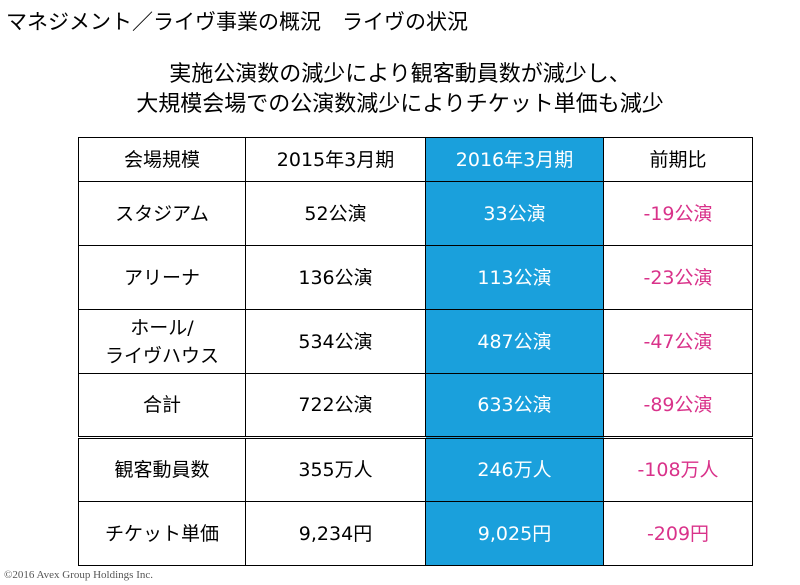 The image size is (800, 585). What do you see at coordinates (678, 405) in the screenshot?
I see `cell-change: -89公演` at bounding box center [678, 405].